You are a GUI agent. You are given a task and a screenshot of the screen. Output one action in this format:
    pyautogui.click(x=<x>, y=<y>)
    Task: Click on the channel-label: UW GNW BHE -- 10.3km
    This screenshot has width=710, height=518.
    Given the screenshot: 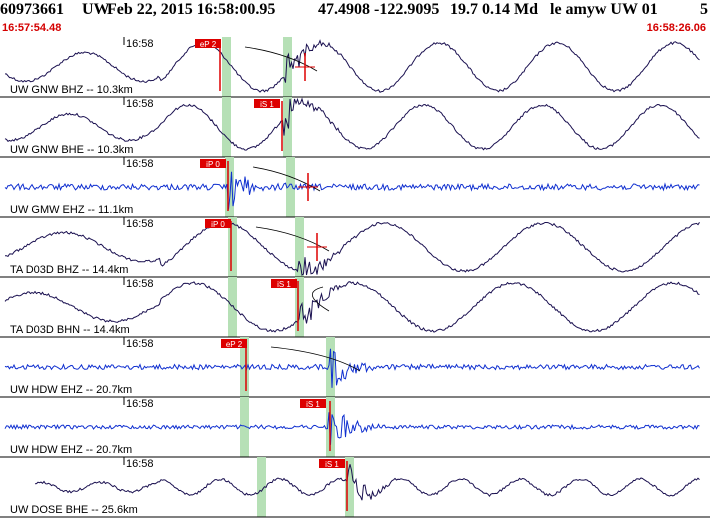 What is the action you would take?
    pyautogui.click(x=71, y=150)
    